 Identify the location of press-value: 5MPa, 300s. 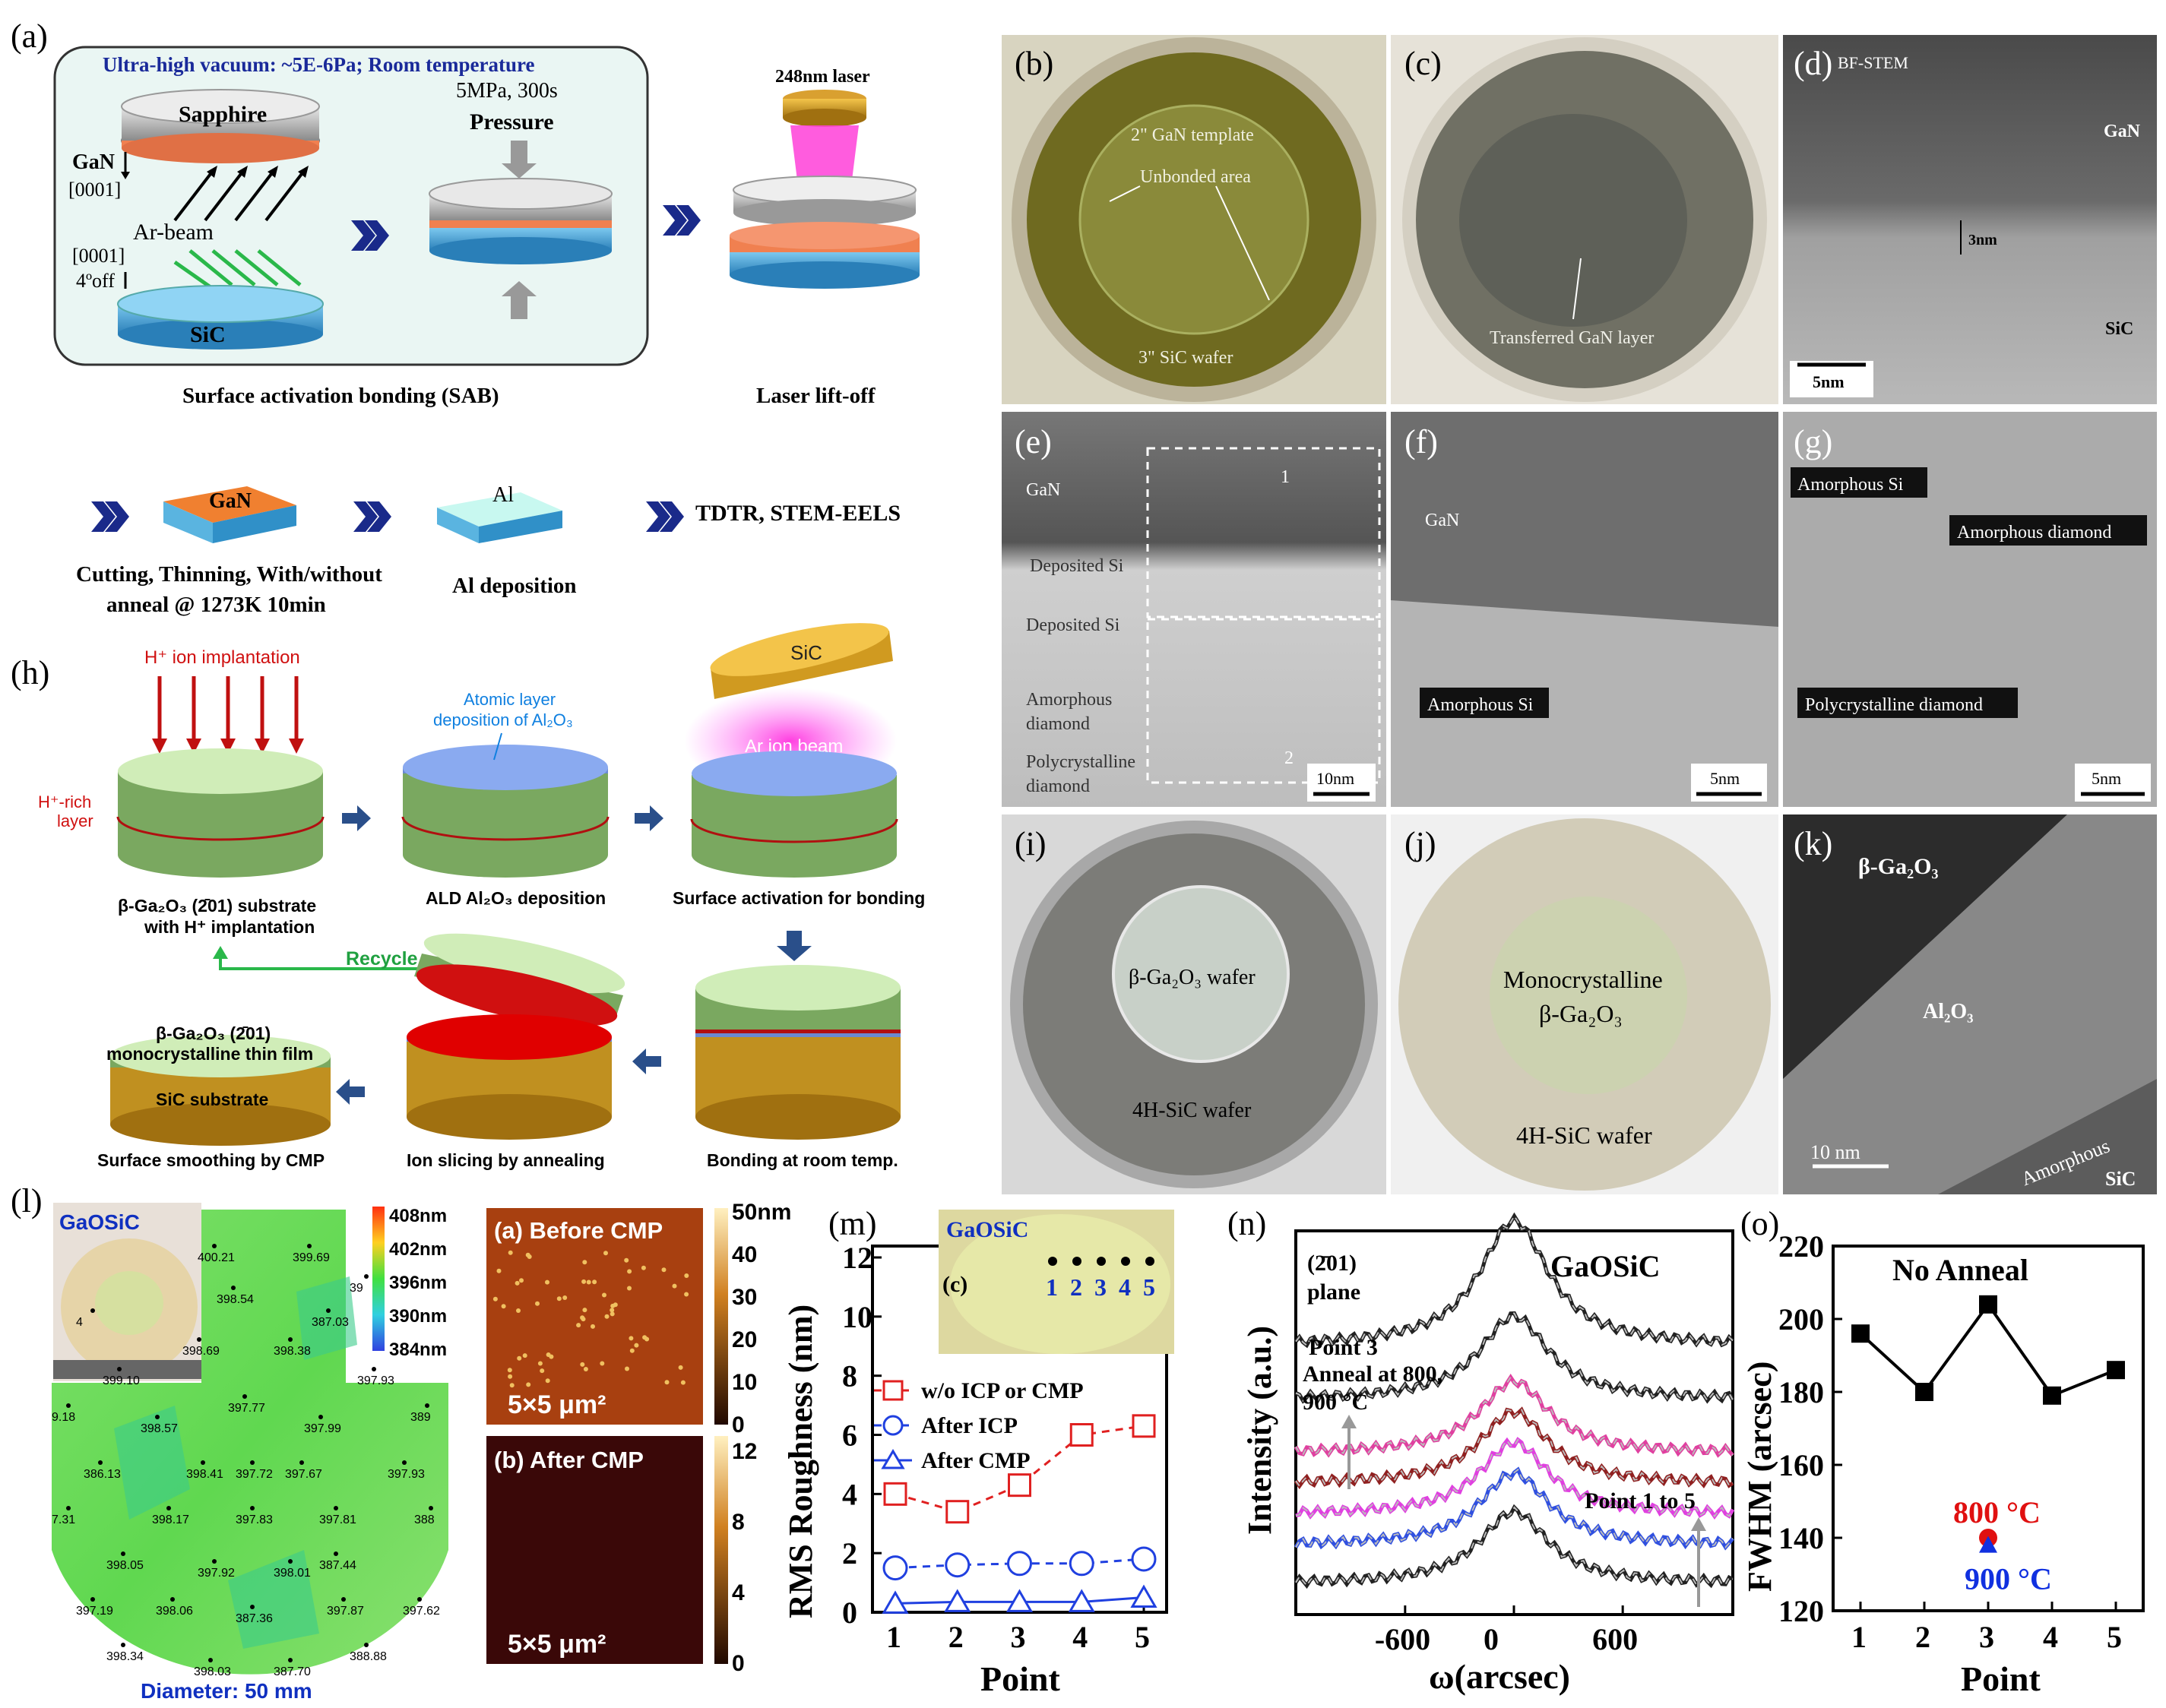
(507, 91).